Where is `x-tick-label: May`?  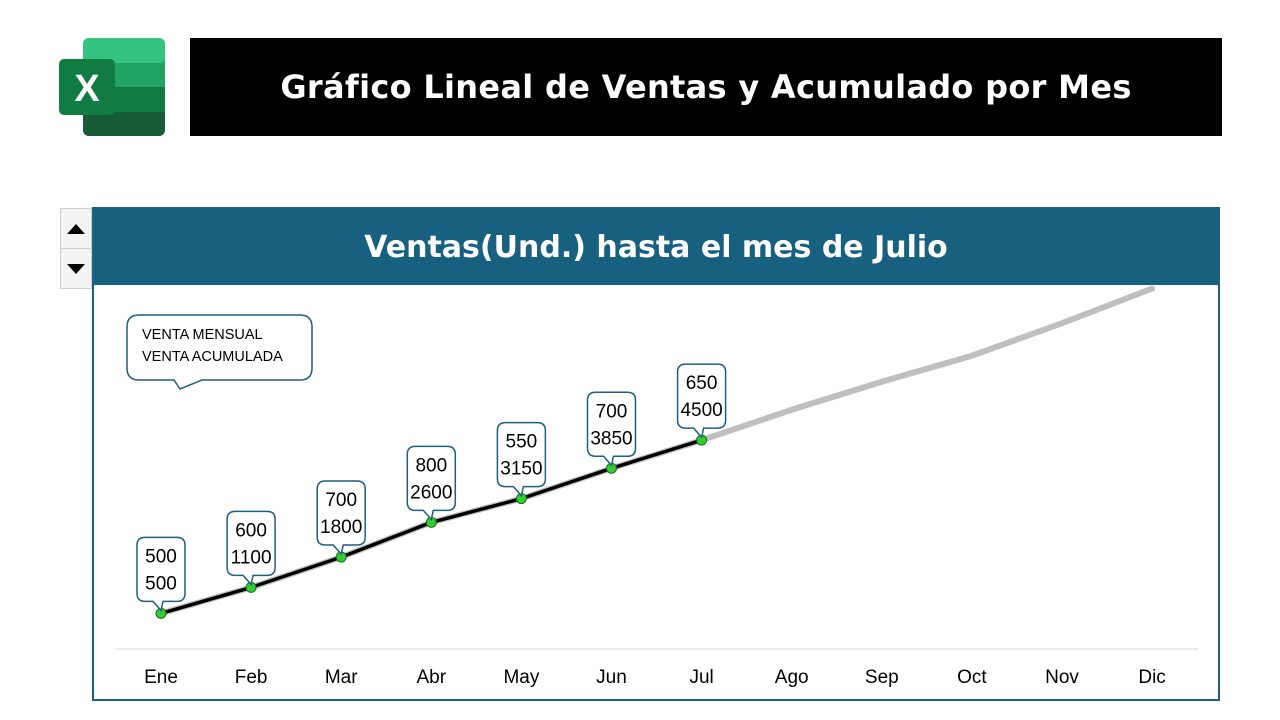 x-tick-label: May is located at coordinates (521, 677).